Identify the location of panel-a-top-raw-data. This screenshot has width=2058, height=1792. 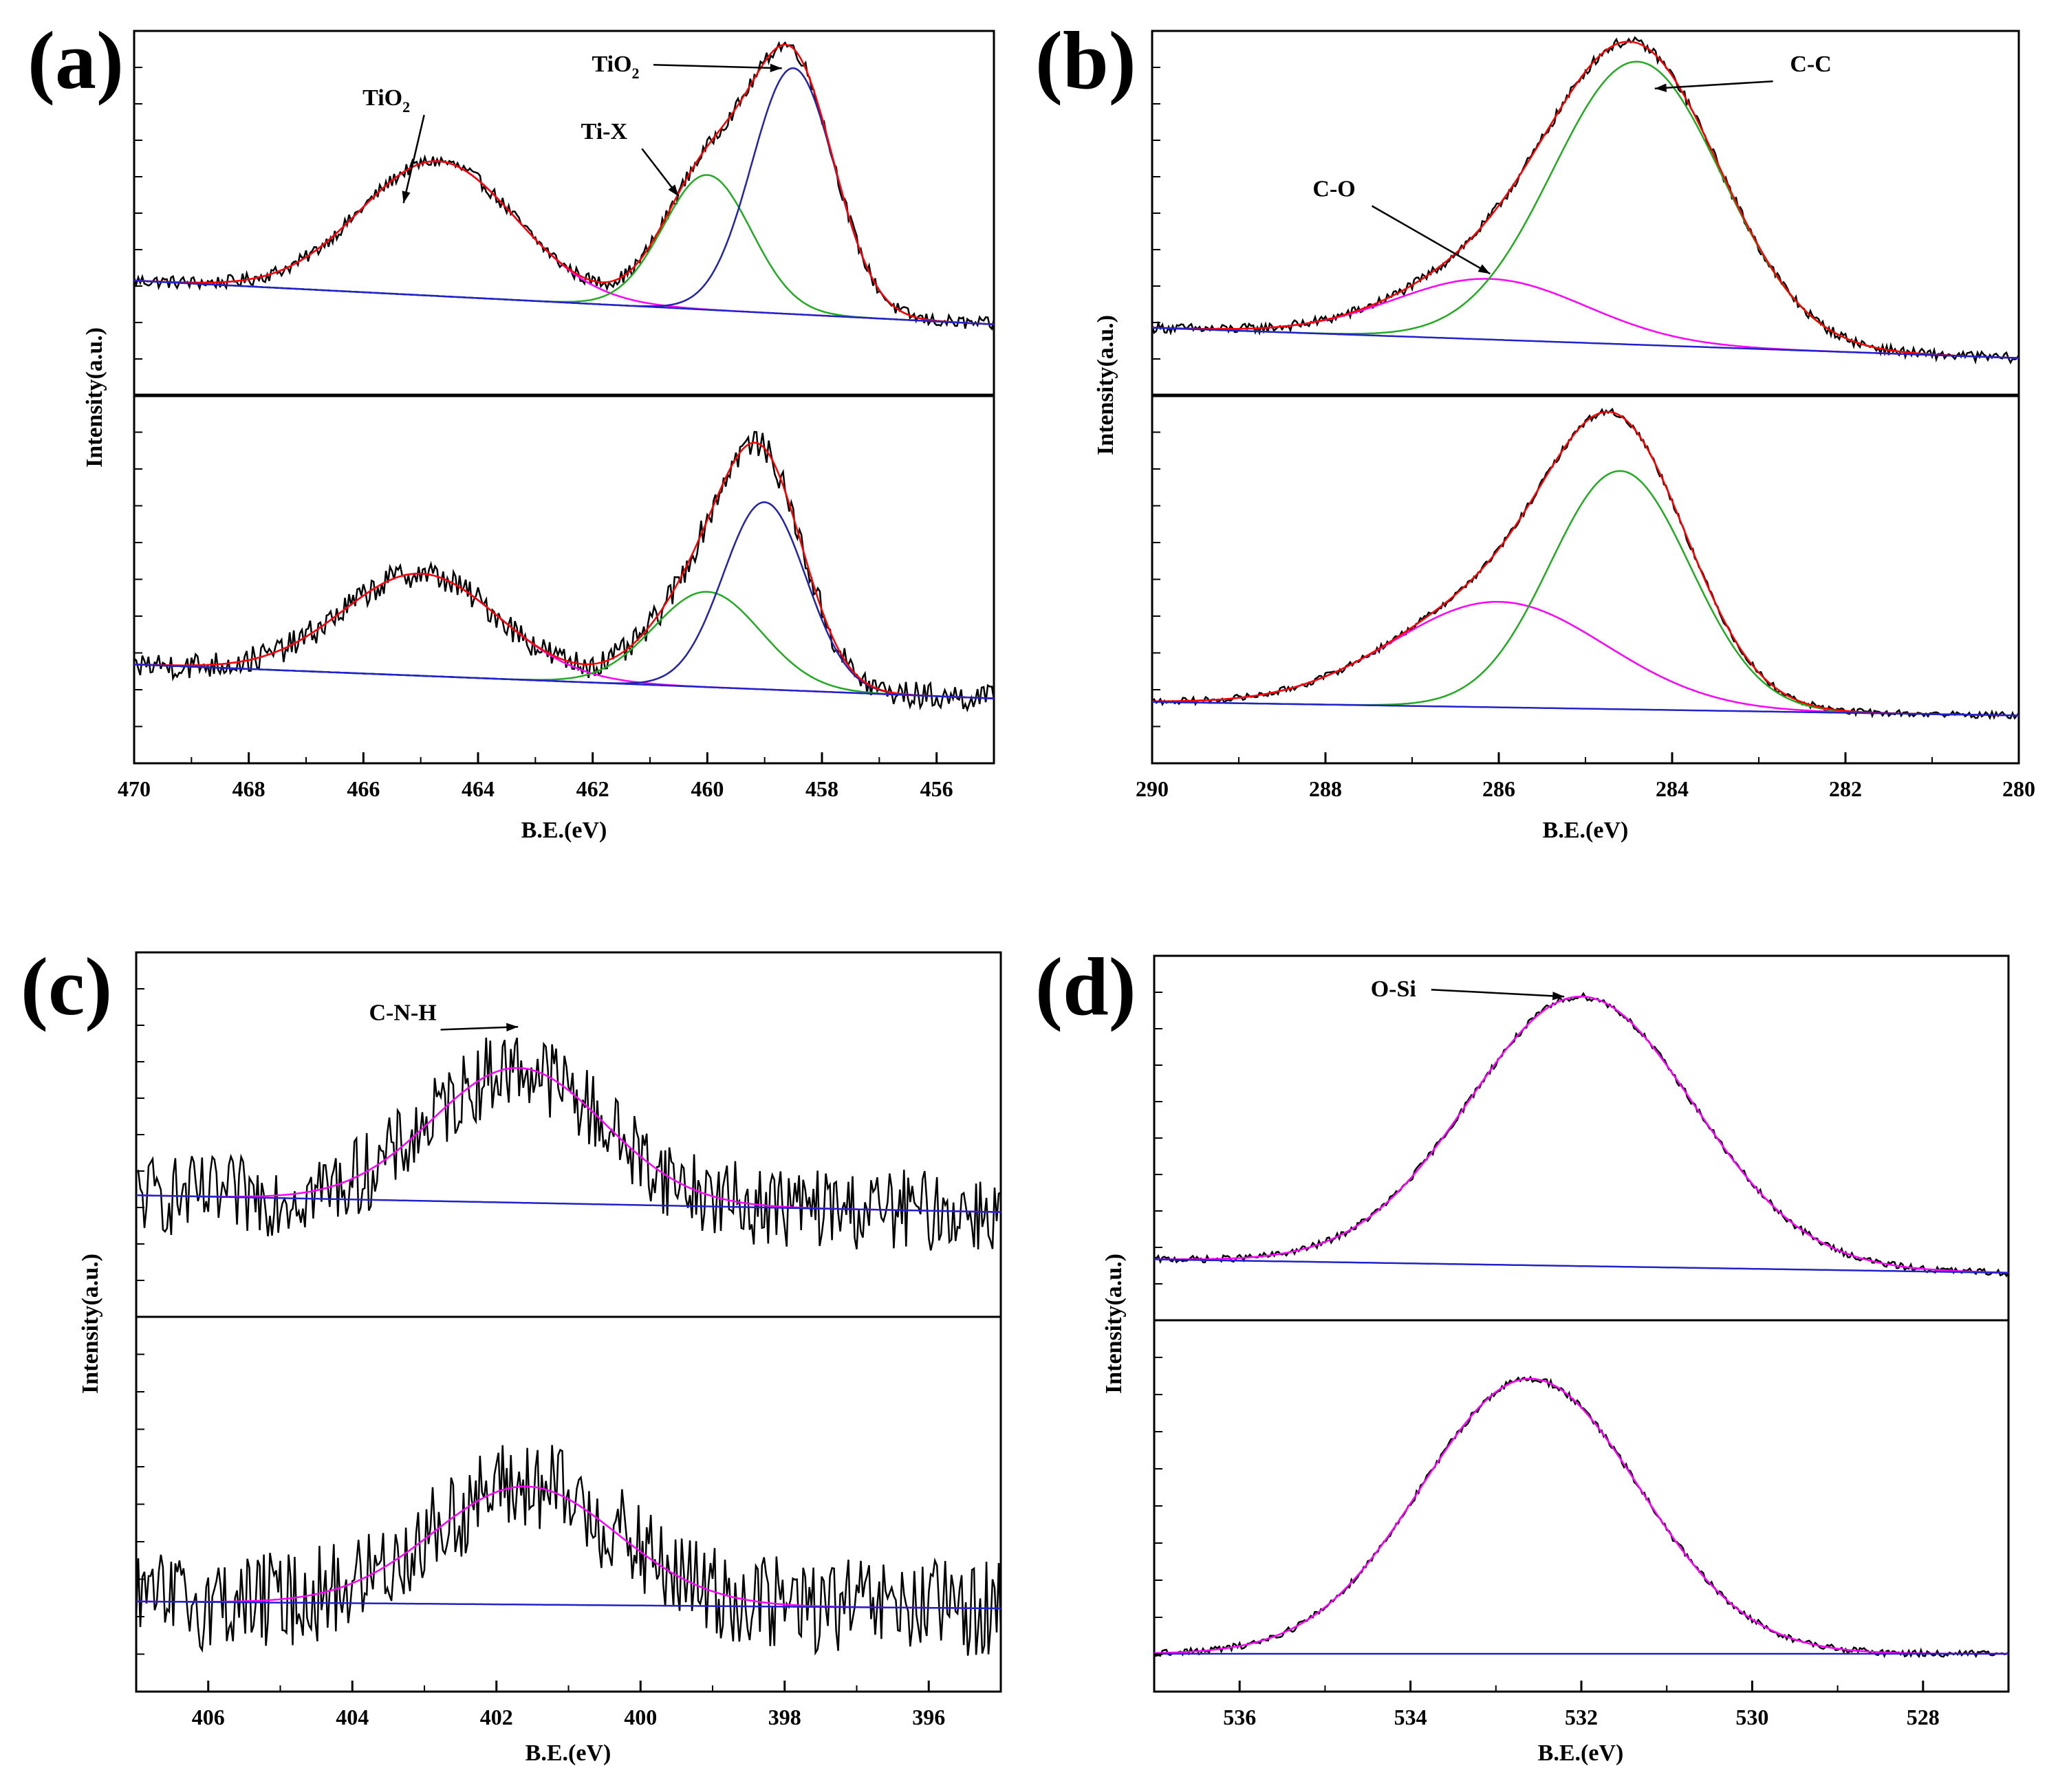
(564, 186).